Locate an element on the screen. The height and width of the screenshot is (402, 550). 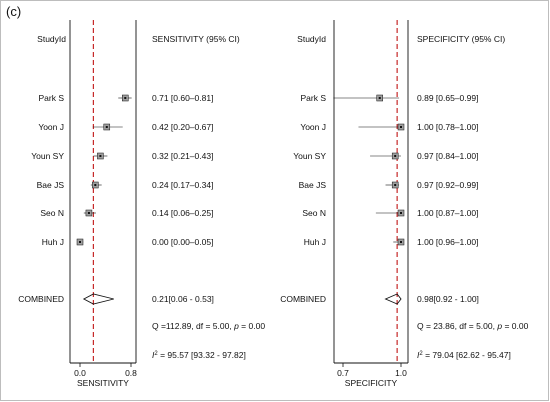
spec-study-header: StudyId is located at coordinates (311, 39).